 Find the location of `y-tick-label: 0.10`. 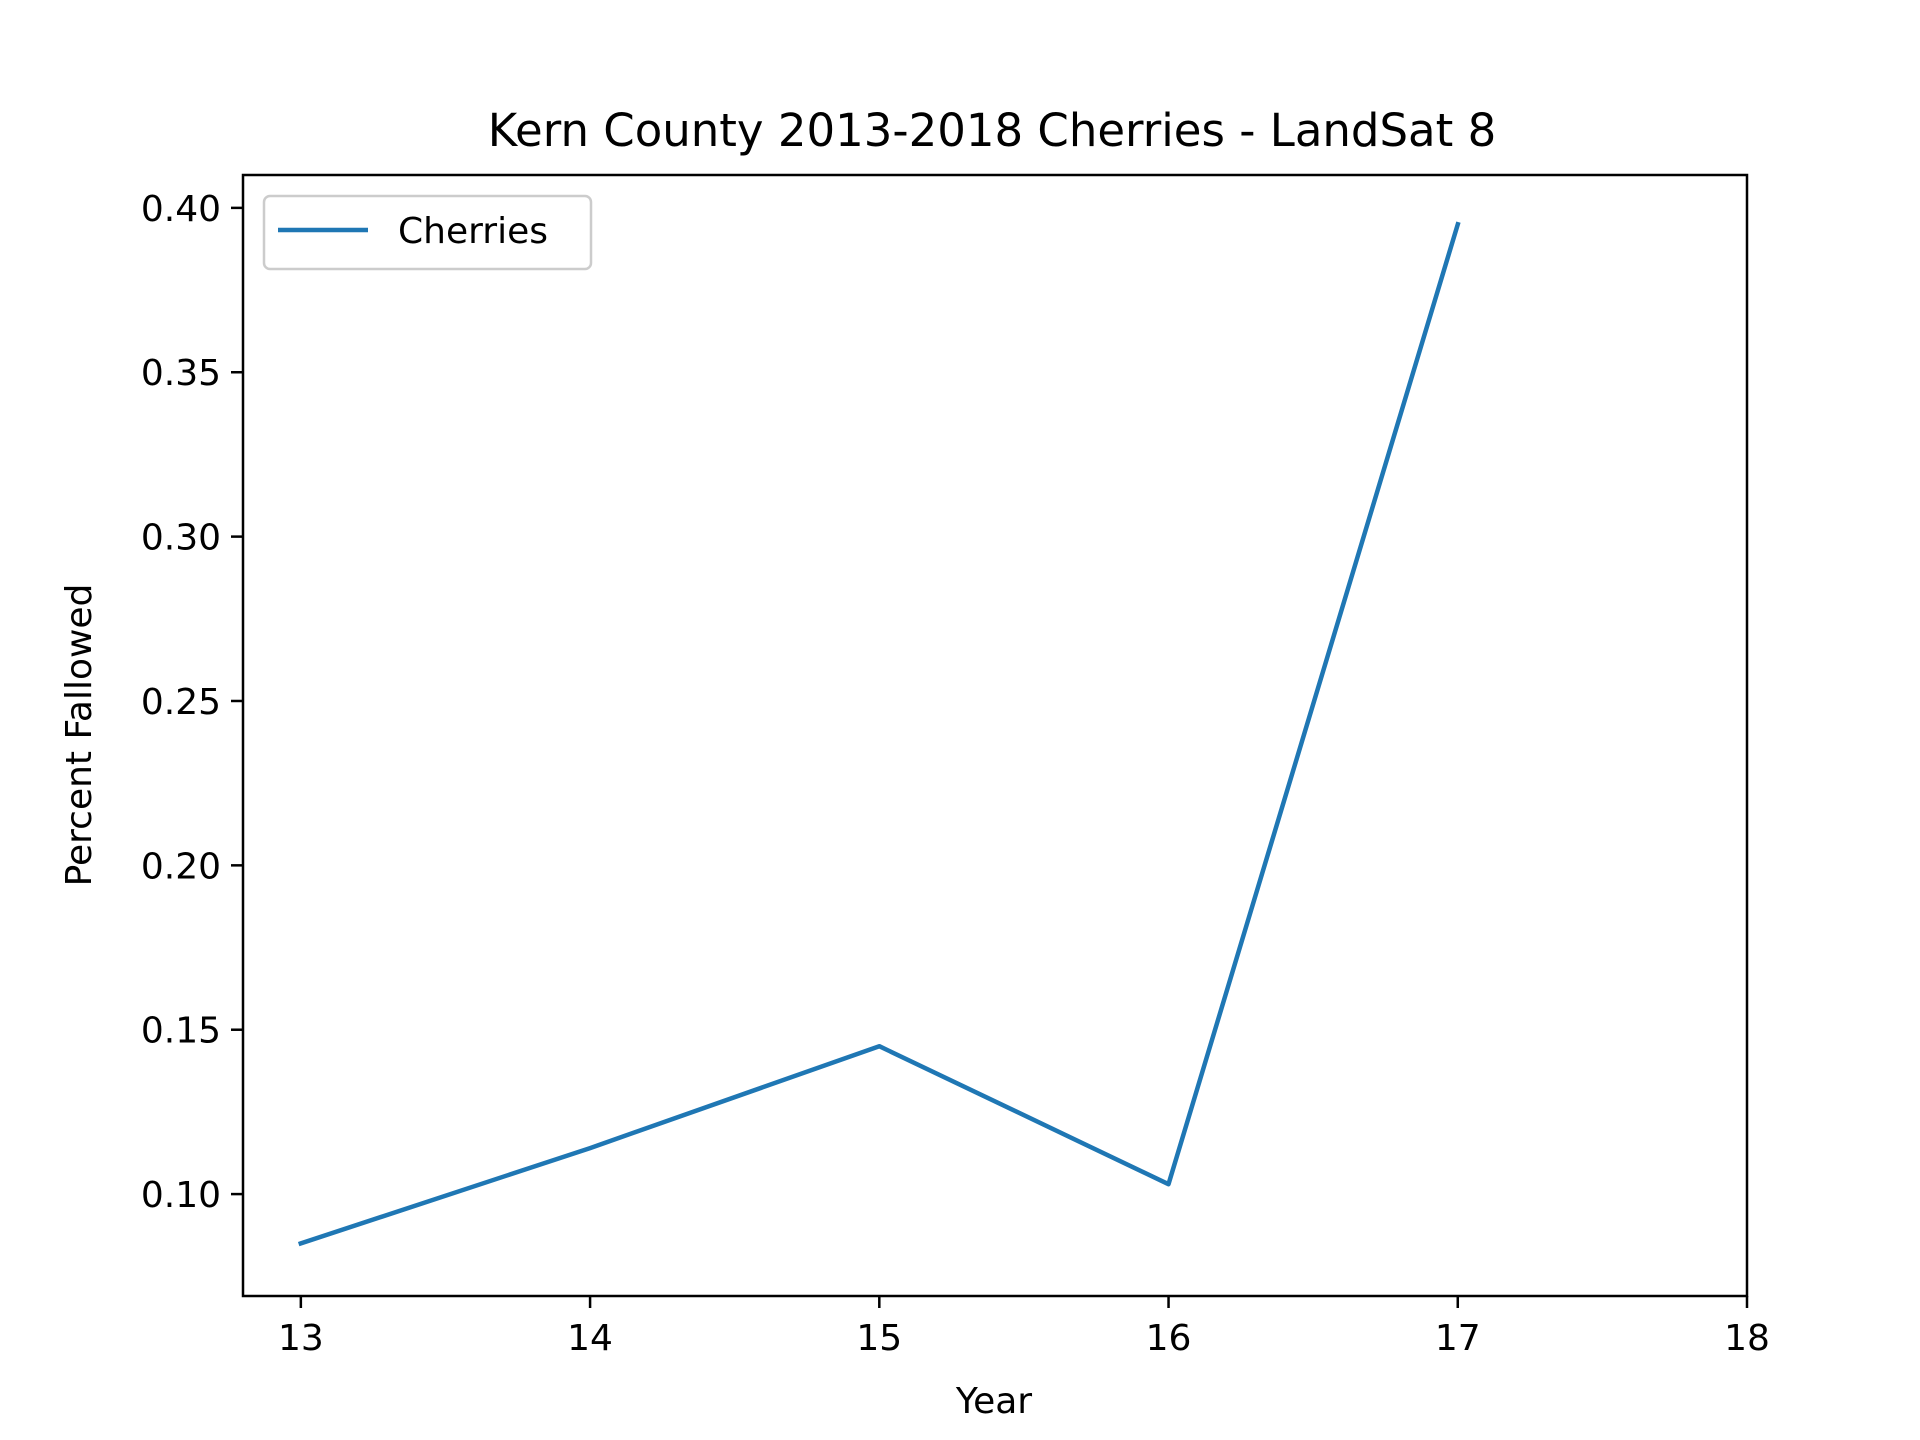

y-tick-label: 0.10 is located at coordinates (181, 1195).